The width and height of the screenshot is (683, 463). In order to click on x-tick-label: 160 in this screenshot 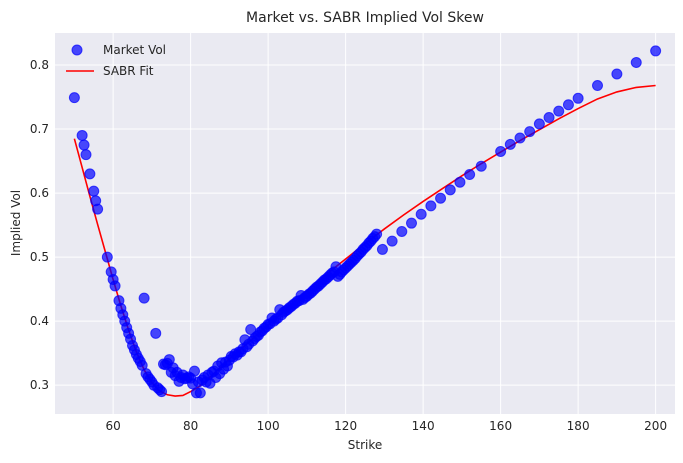, I will do `click(500, 426)`.